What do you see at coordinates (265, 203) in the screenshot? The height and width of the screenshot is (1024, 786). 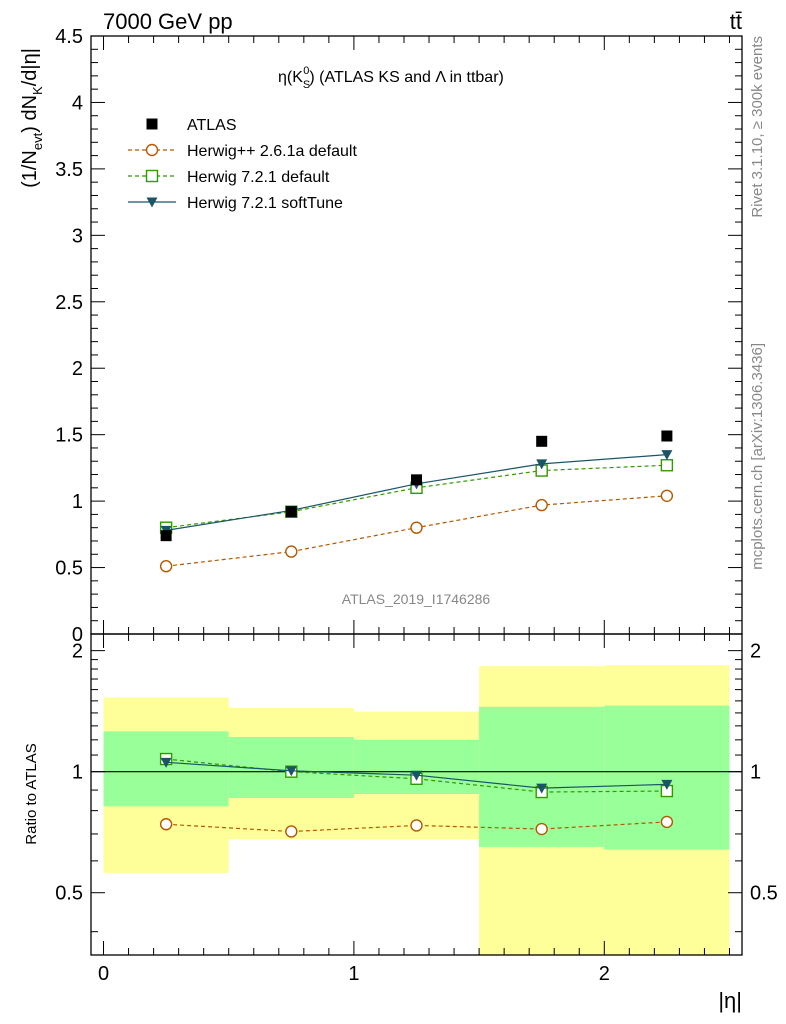 I see `legend-label-3: Herwig 7.2.1 softTune` at bounding box center [265, 203].